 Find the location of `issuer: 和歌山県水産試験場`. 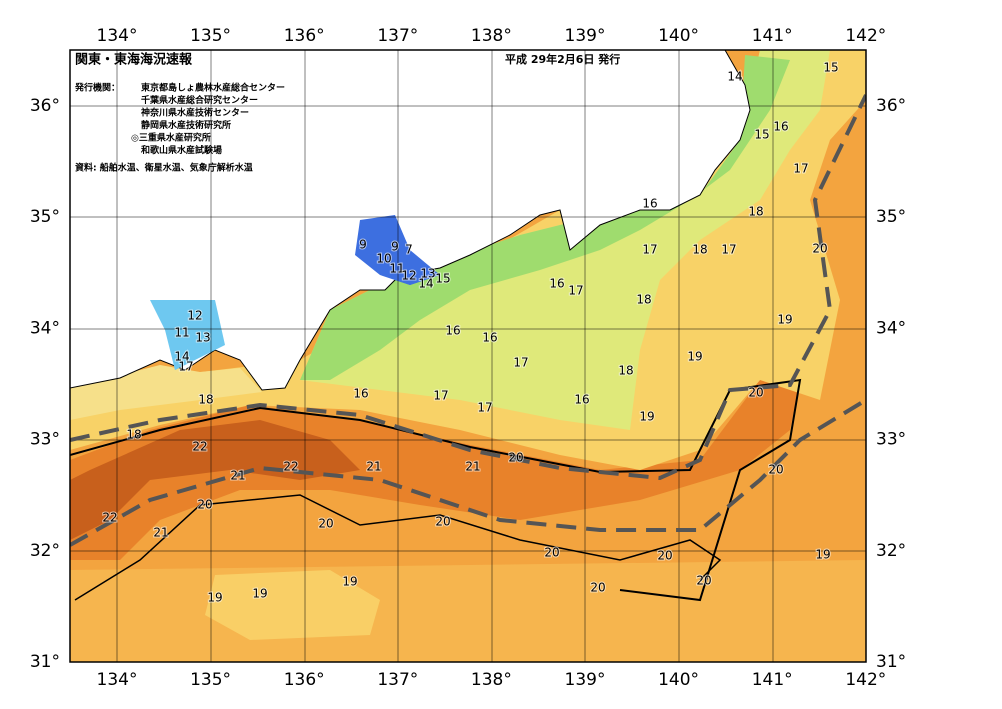

issuer: 和歌山県水産試験場 is located at coordinates (181, 150).